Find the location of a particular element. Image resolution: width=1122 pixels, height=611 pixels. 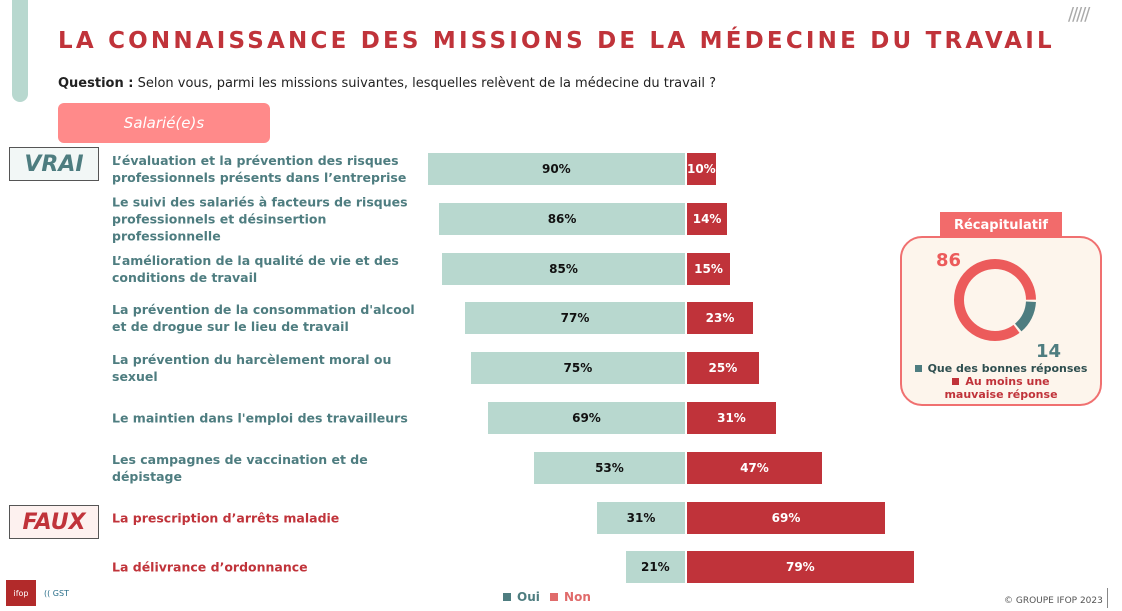

decorative-stripes: ///// is located at coordinates (1079, 14).